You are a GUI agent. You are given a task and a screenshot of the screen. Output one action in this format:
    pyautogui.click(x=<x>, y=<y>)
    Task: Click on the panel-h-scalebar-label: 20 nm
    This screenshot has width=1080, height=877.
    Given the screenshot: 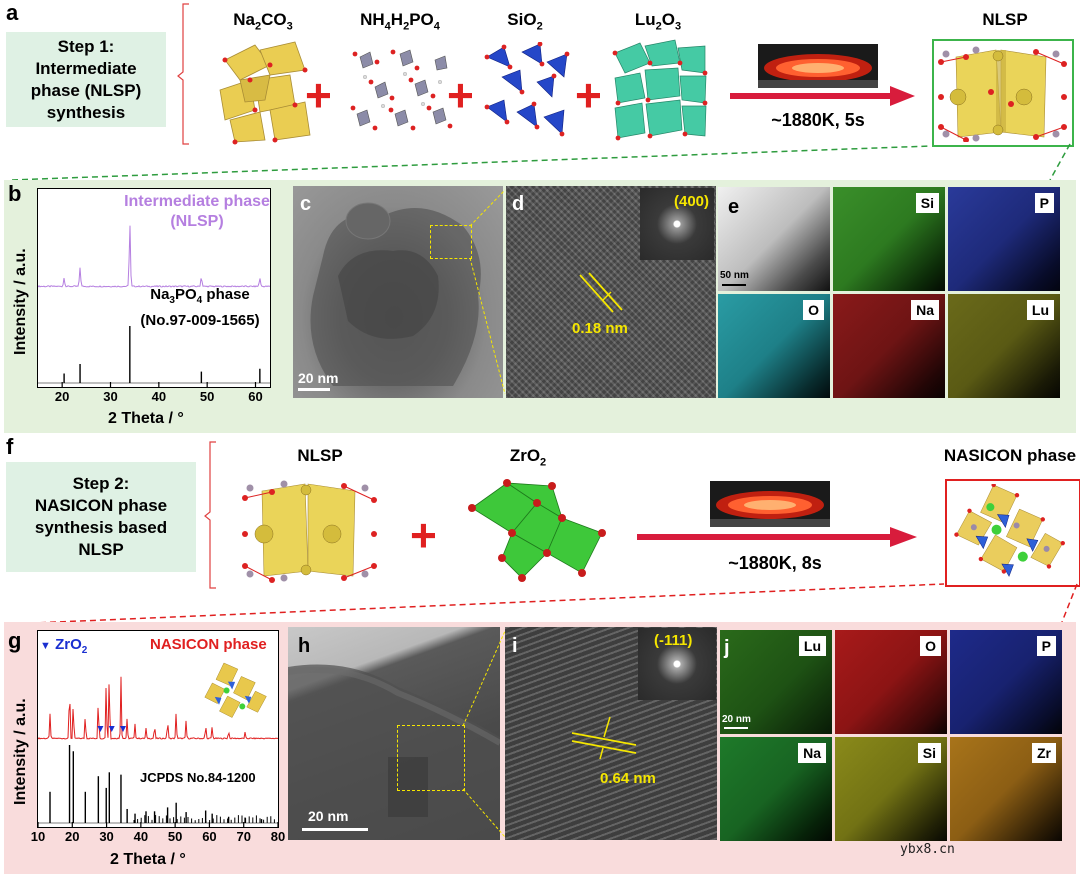 What is the action you would take?
    pyautogui.click(x=328, y=816)
    